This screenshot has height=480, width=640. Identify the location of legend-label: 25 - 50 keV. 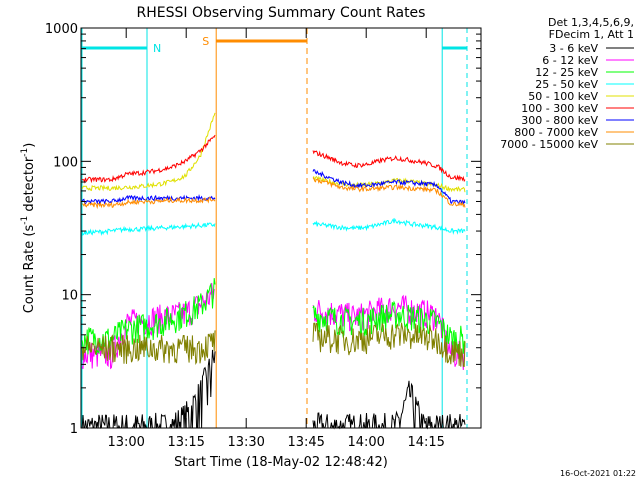
(566, 84).